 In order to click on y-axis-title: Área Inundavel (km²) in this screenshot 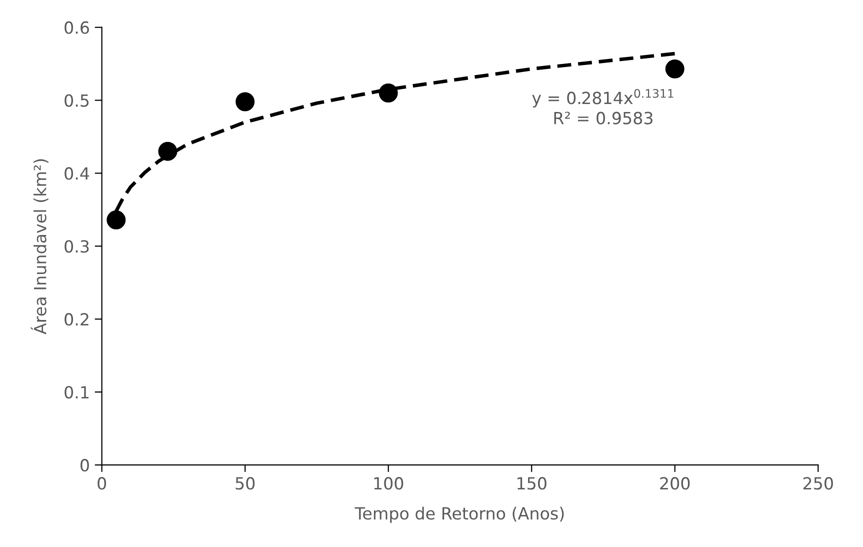, I will do `click(39, 246)`.